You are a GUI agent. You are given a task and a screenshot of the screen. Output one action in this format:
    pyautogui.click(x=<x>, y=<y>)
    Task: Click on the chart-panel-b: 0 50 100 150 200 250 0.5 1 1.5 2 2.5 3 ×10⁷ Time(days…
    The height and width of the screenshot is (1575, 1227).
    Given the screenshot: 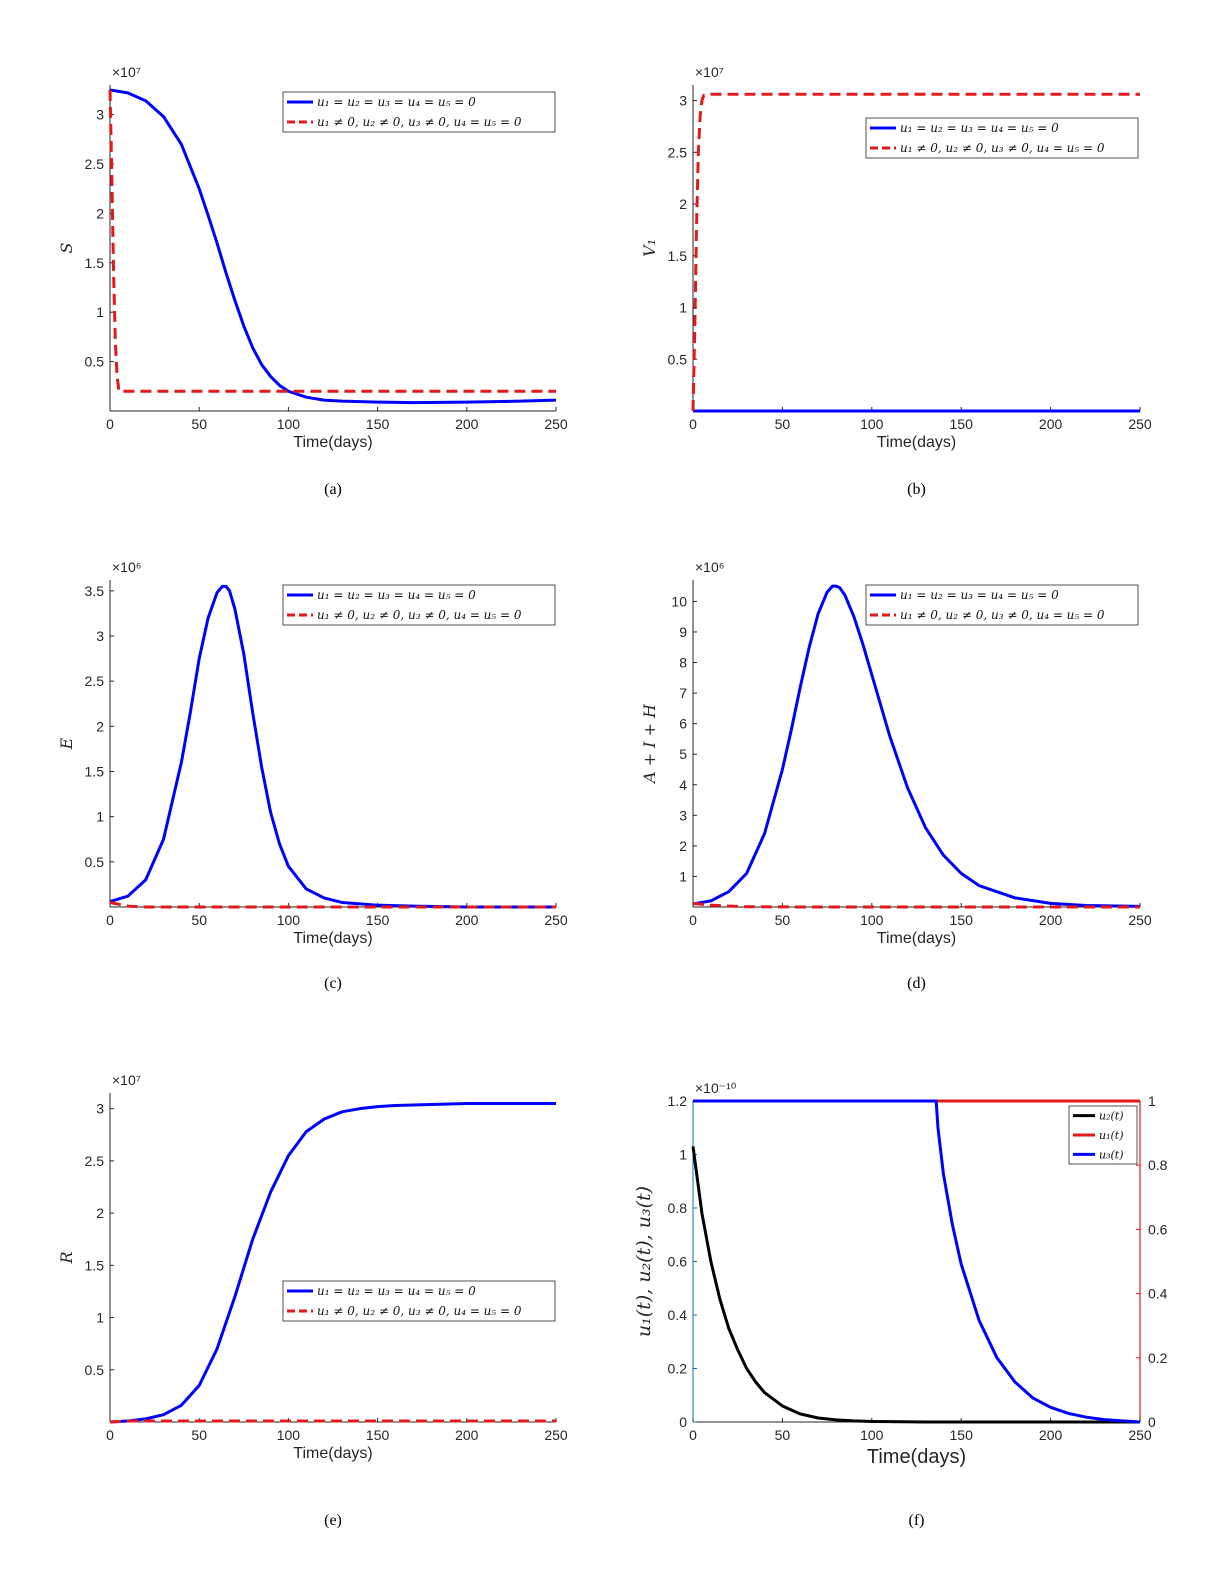 What is the action you would take?
    pyautogui.click(x=896, y=281)
    